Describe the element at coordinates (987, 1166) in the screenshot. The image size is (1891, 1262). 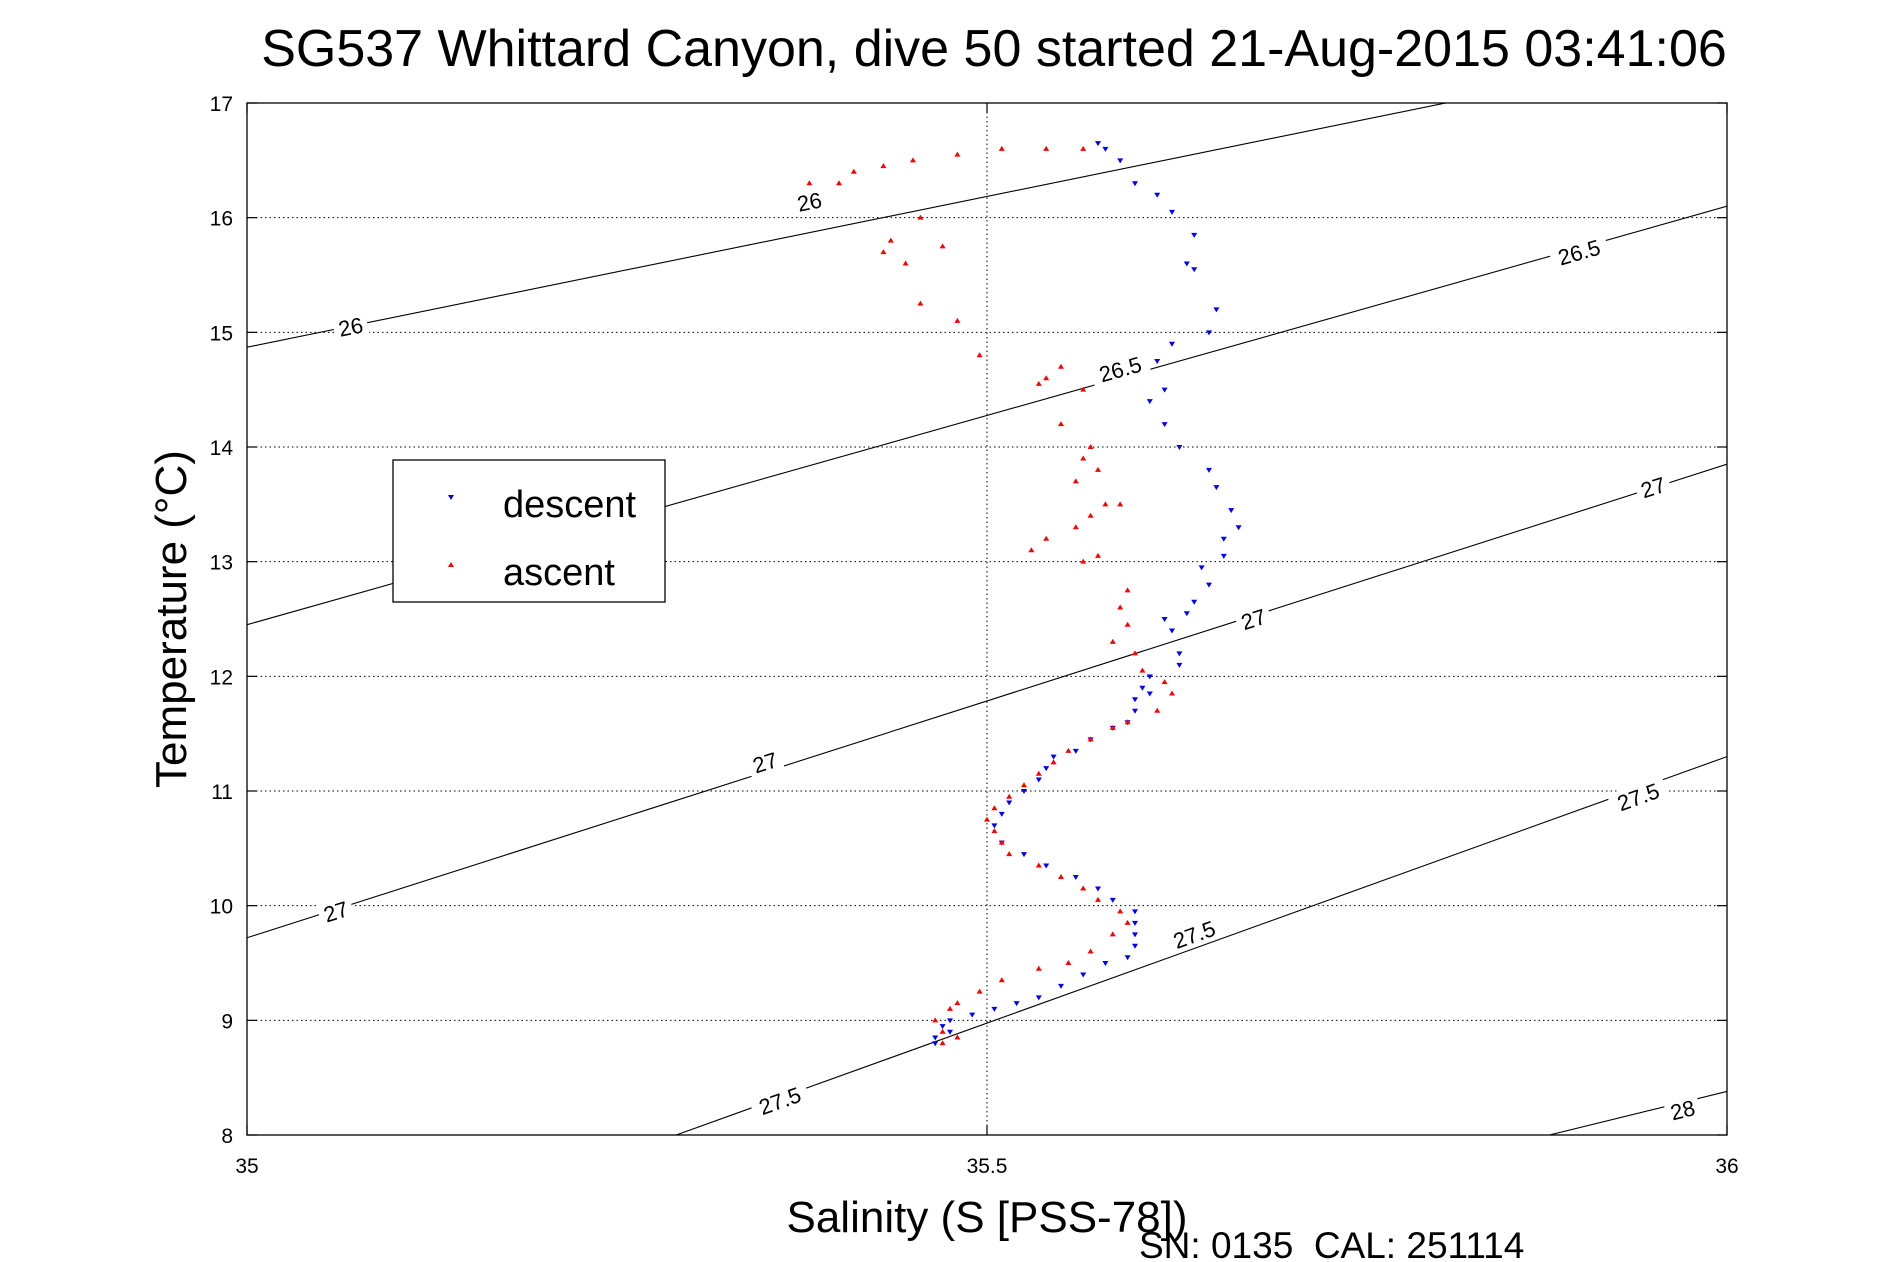
I see `x-tick-label: 35.5` at that location.